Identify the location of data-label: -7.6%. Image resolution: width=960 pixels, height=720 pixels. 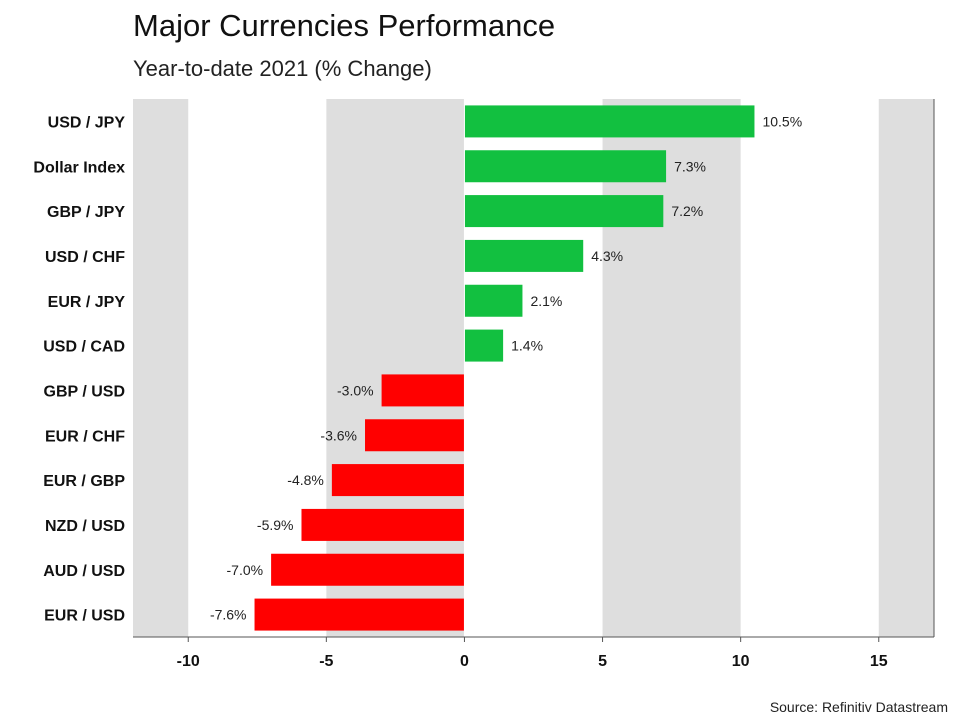
(228, 615).